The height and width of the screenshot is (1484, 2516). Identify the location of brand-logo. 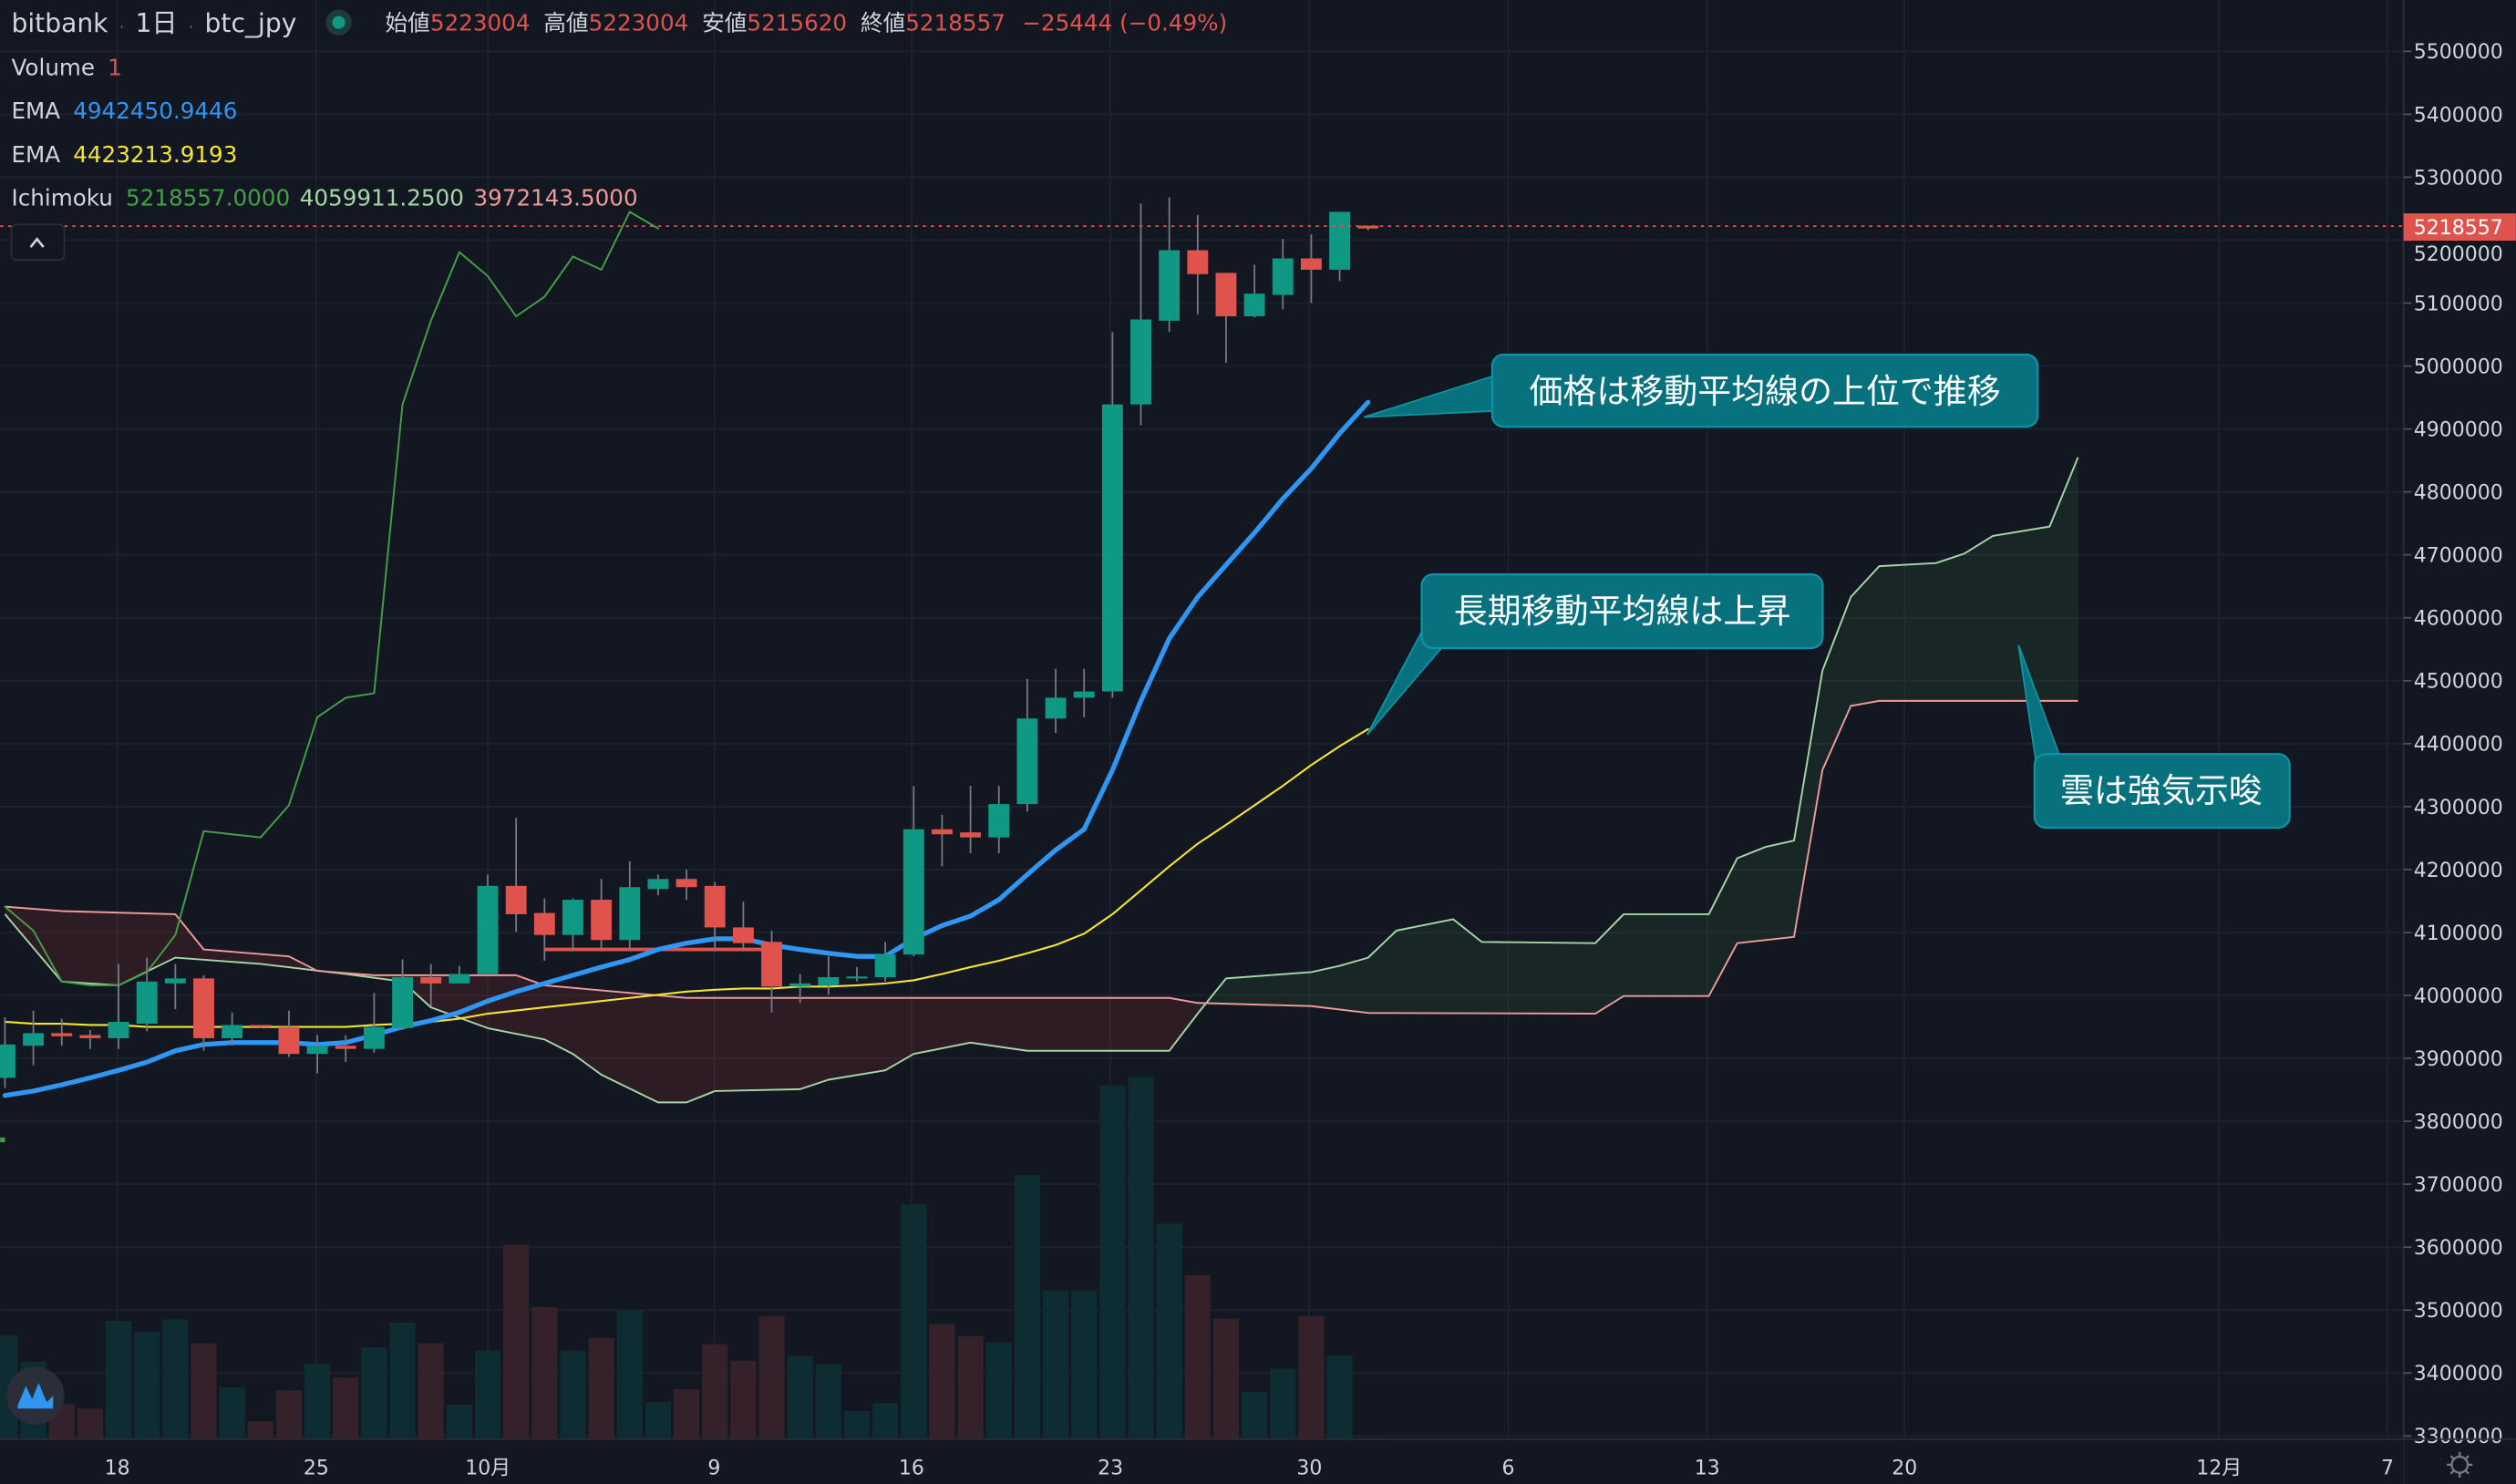
(36, 1395).